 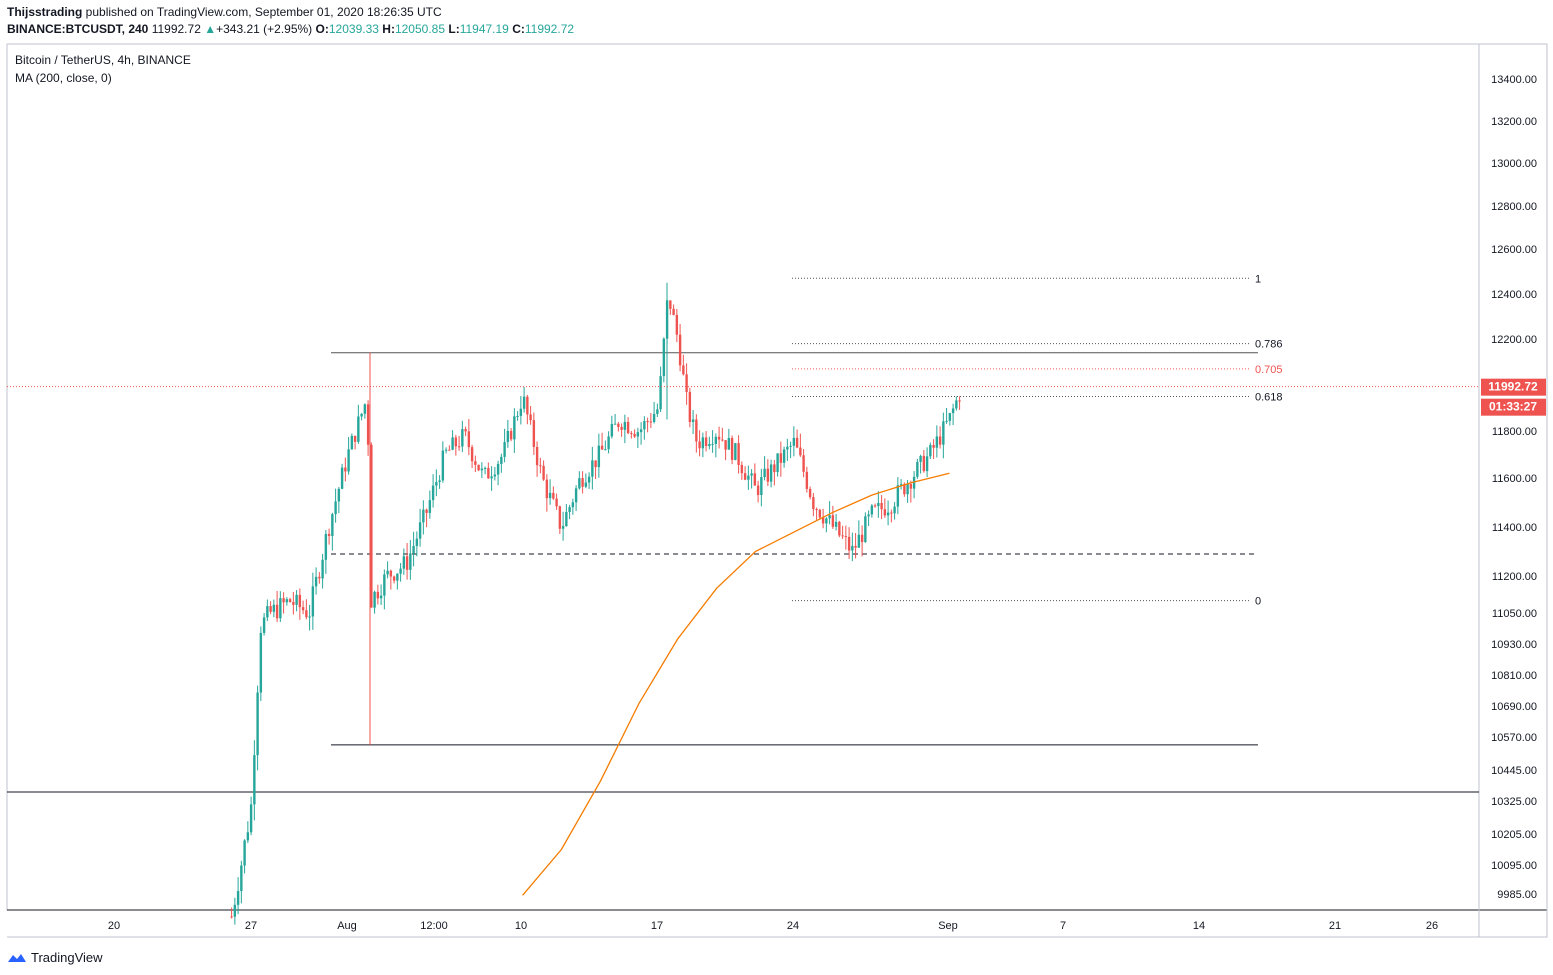 I want to click on price-axis-frame, so click(x=1513, y=490).